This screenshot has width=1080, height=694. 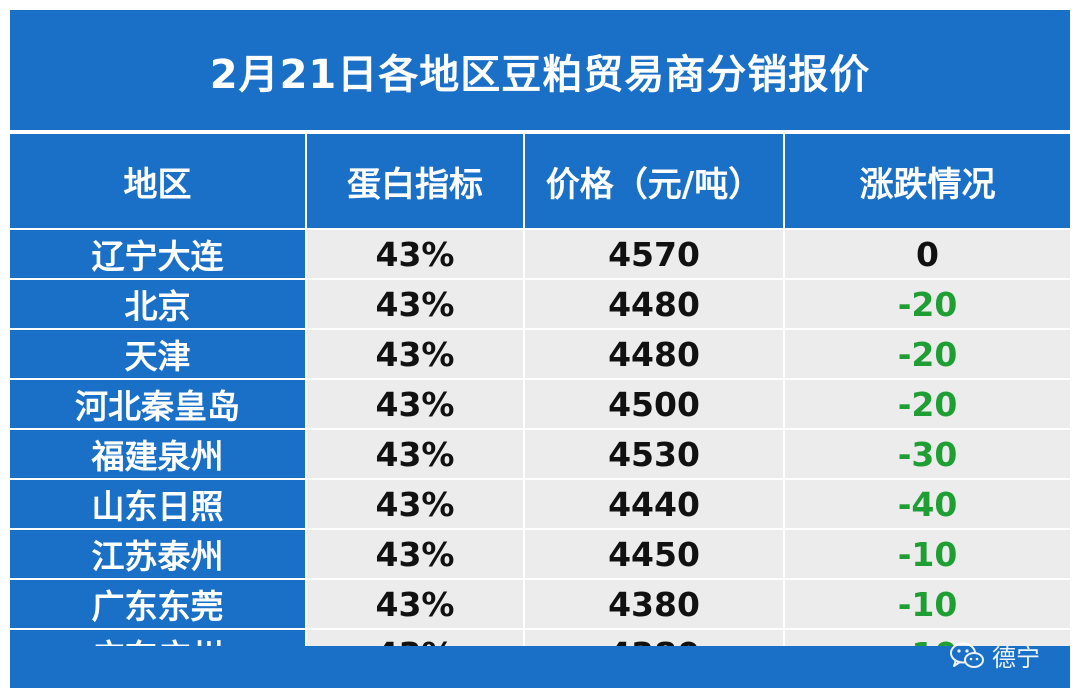 I want to click on table-row: 辽宁大连 43% 4570 0, so click(x=540, y=253).